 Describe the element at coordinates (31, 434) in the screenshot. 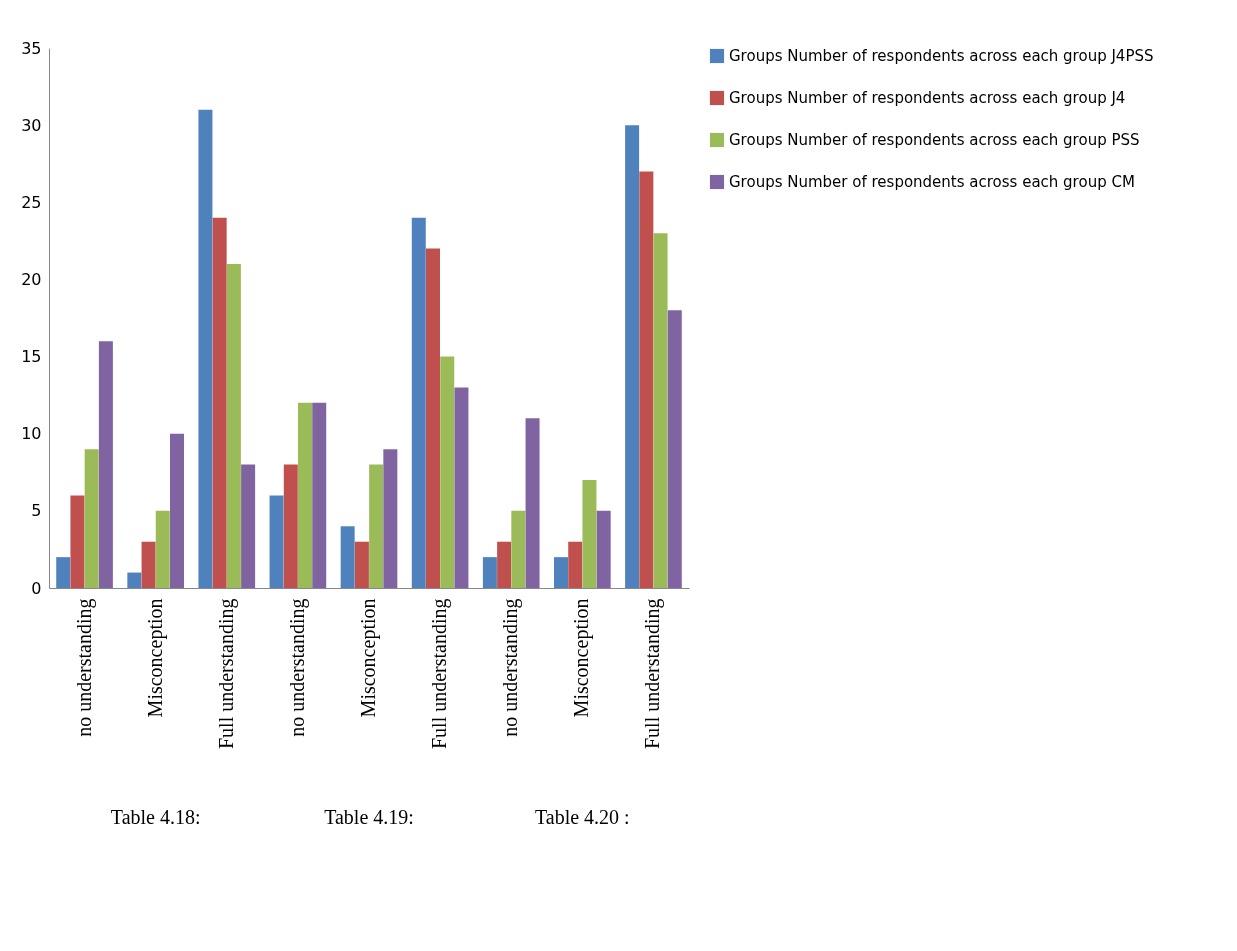

I see `y-tick-label: 10` at that location.